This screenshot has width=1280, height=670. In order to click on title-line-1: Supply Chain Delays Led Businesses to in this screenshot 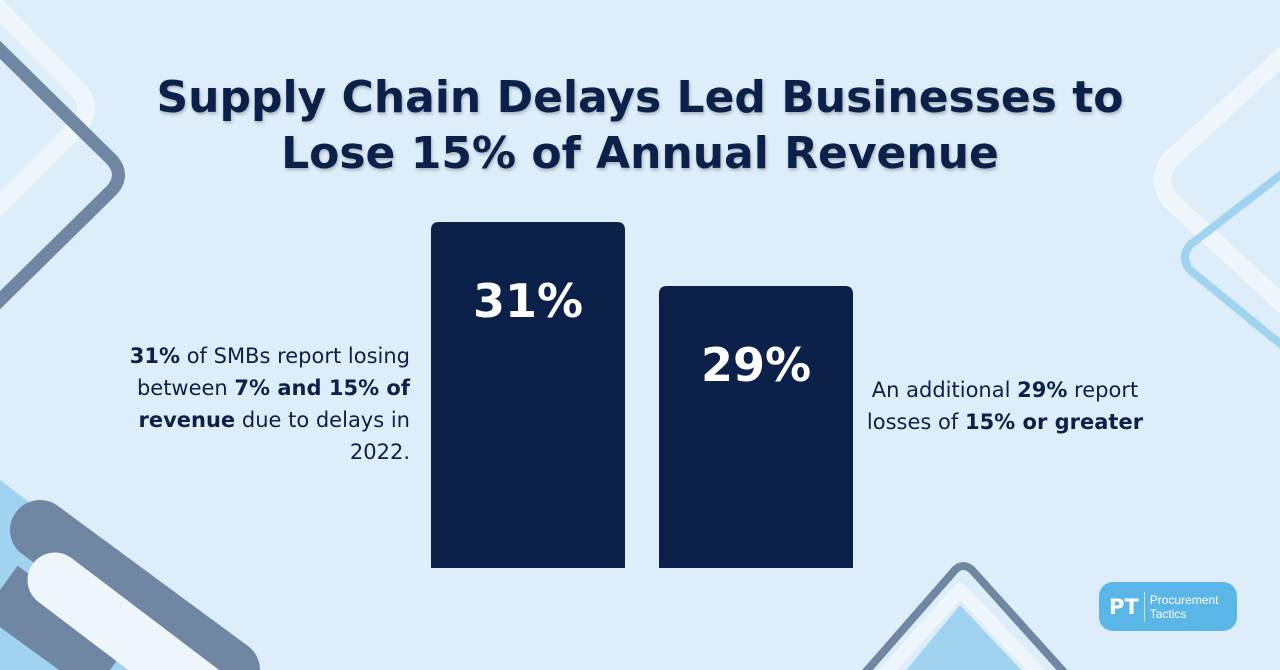, I will do `click(640, 97)`.